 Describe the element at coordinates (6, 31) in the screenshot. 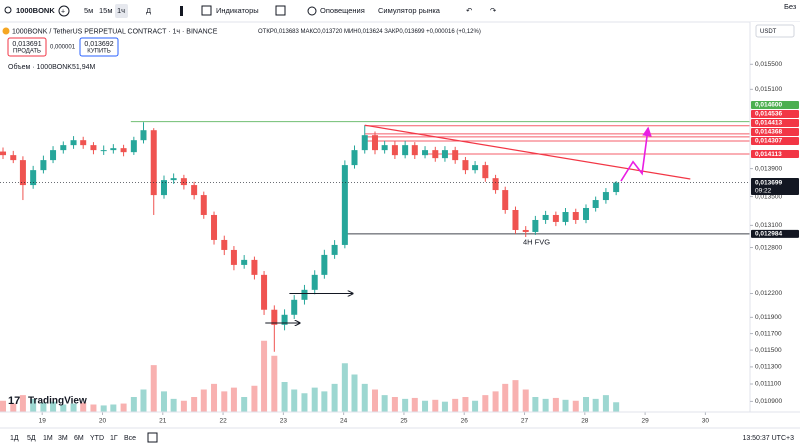

I see `symbol-logo` at that location.